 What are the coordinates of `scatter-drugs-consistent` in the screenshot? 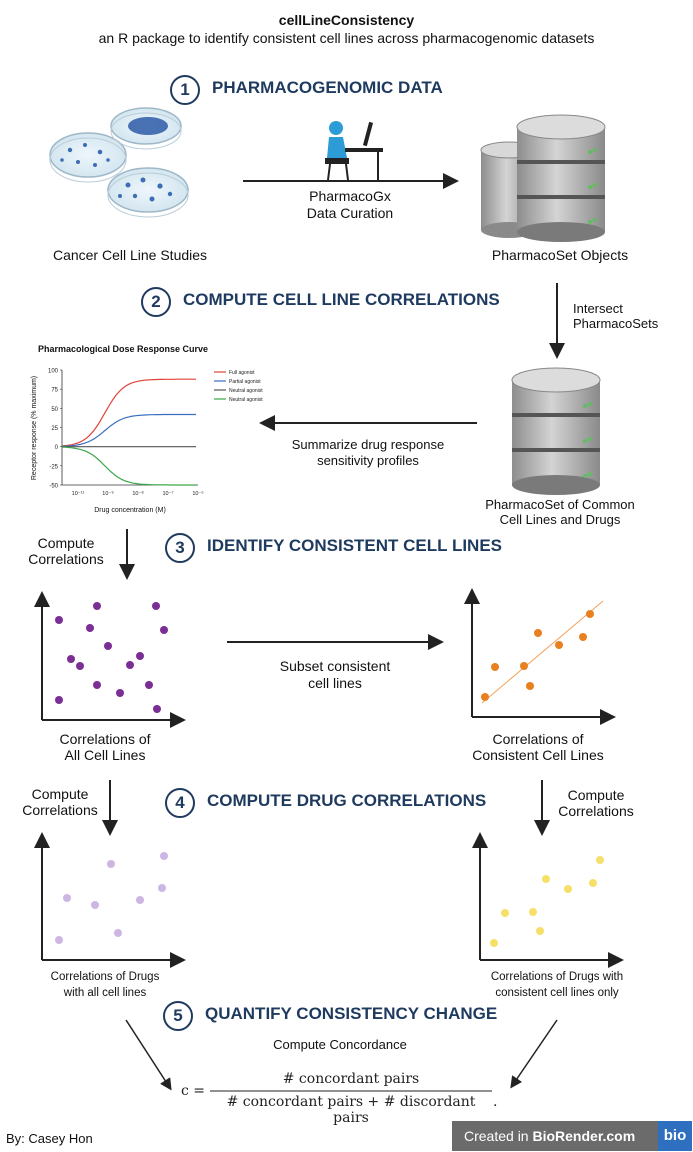 It's located at (548, 900).